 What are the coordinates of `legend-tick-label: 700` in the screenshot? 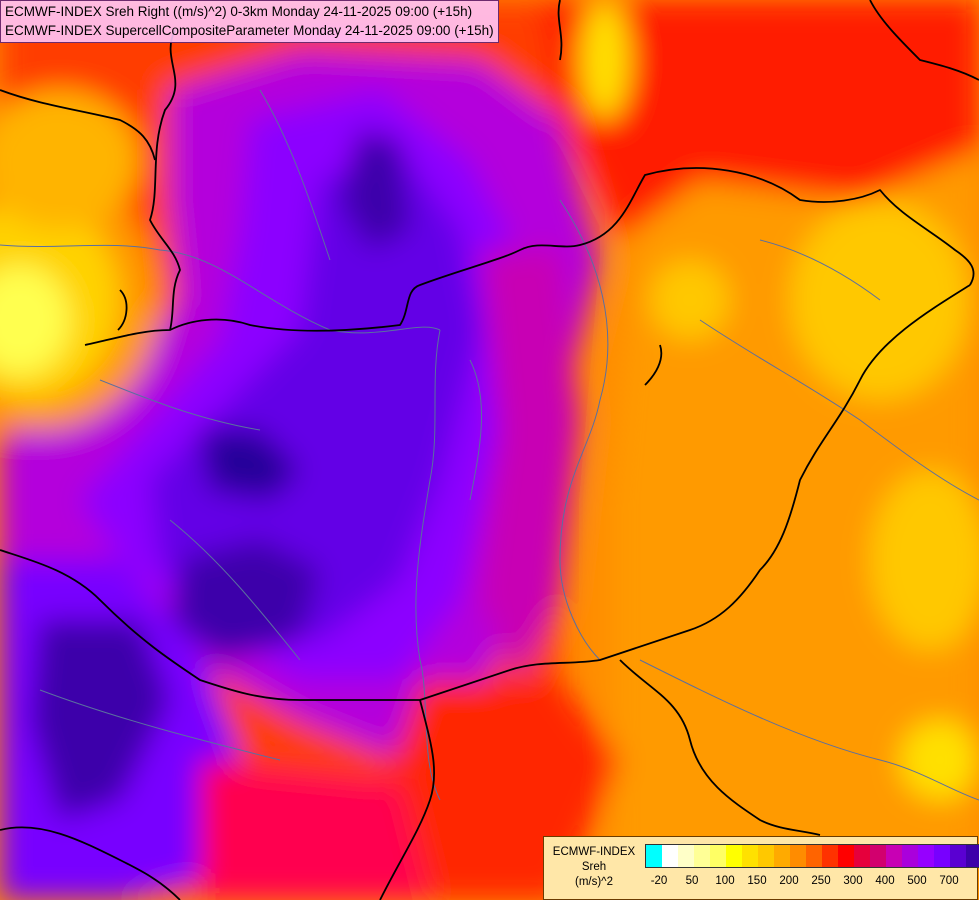 It's located at (949, 881).